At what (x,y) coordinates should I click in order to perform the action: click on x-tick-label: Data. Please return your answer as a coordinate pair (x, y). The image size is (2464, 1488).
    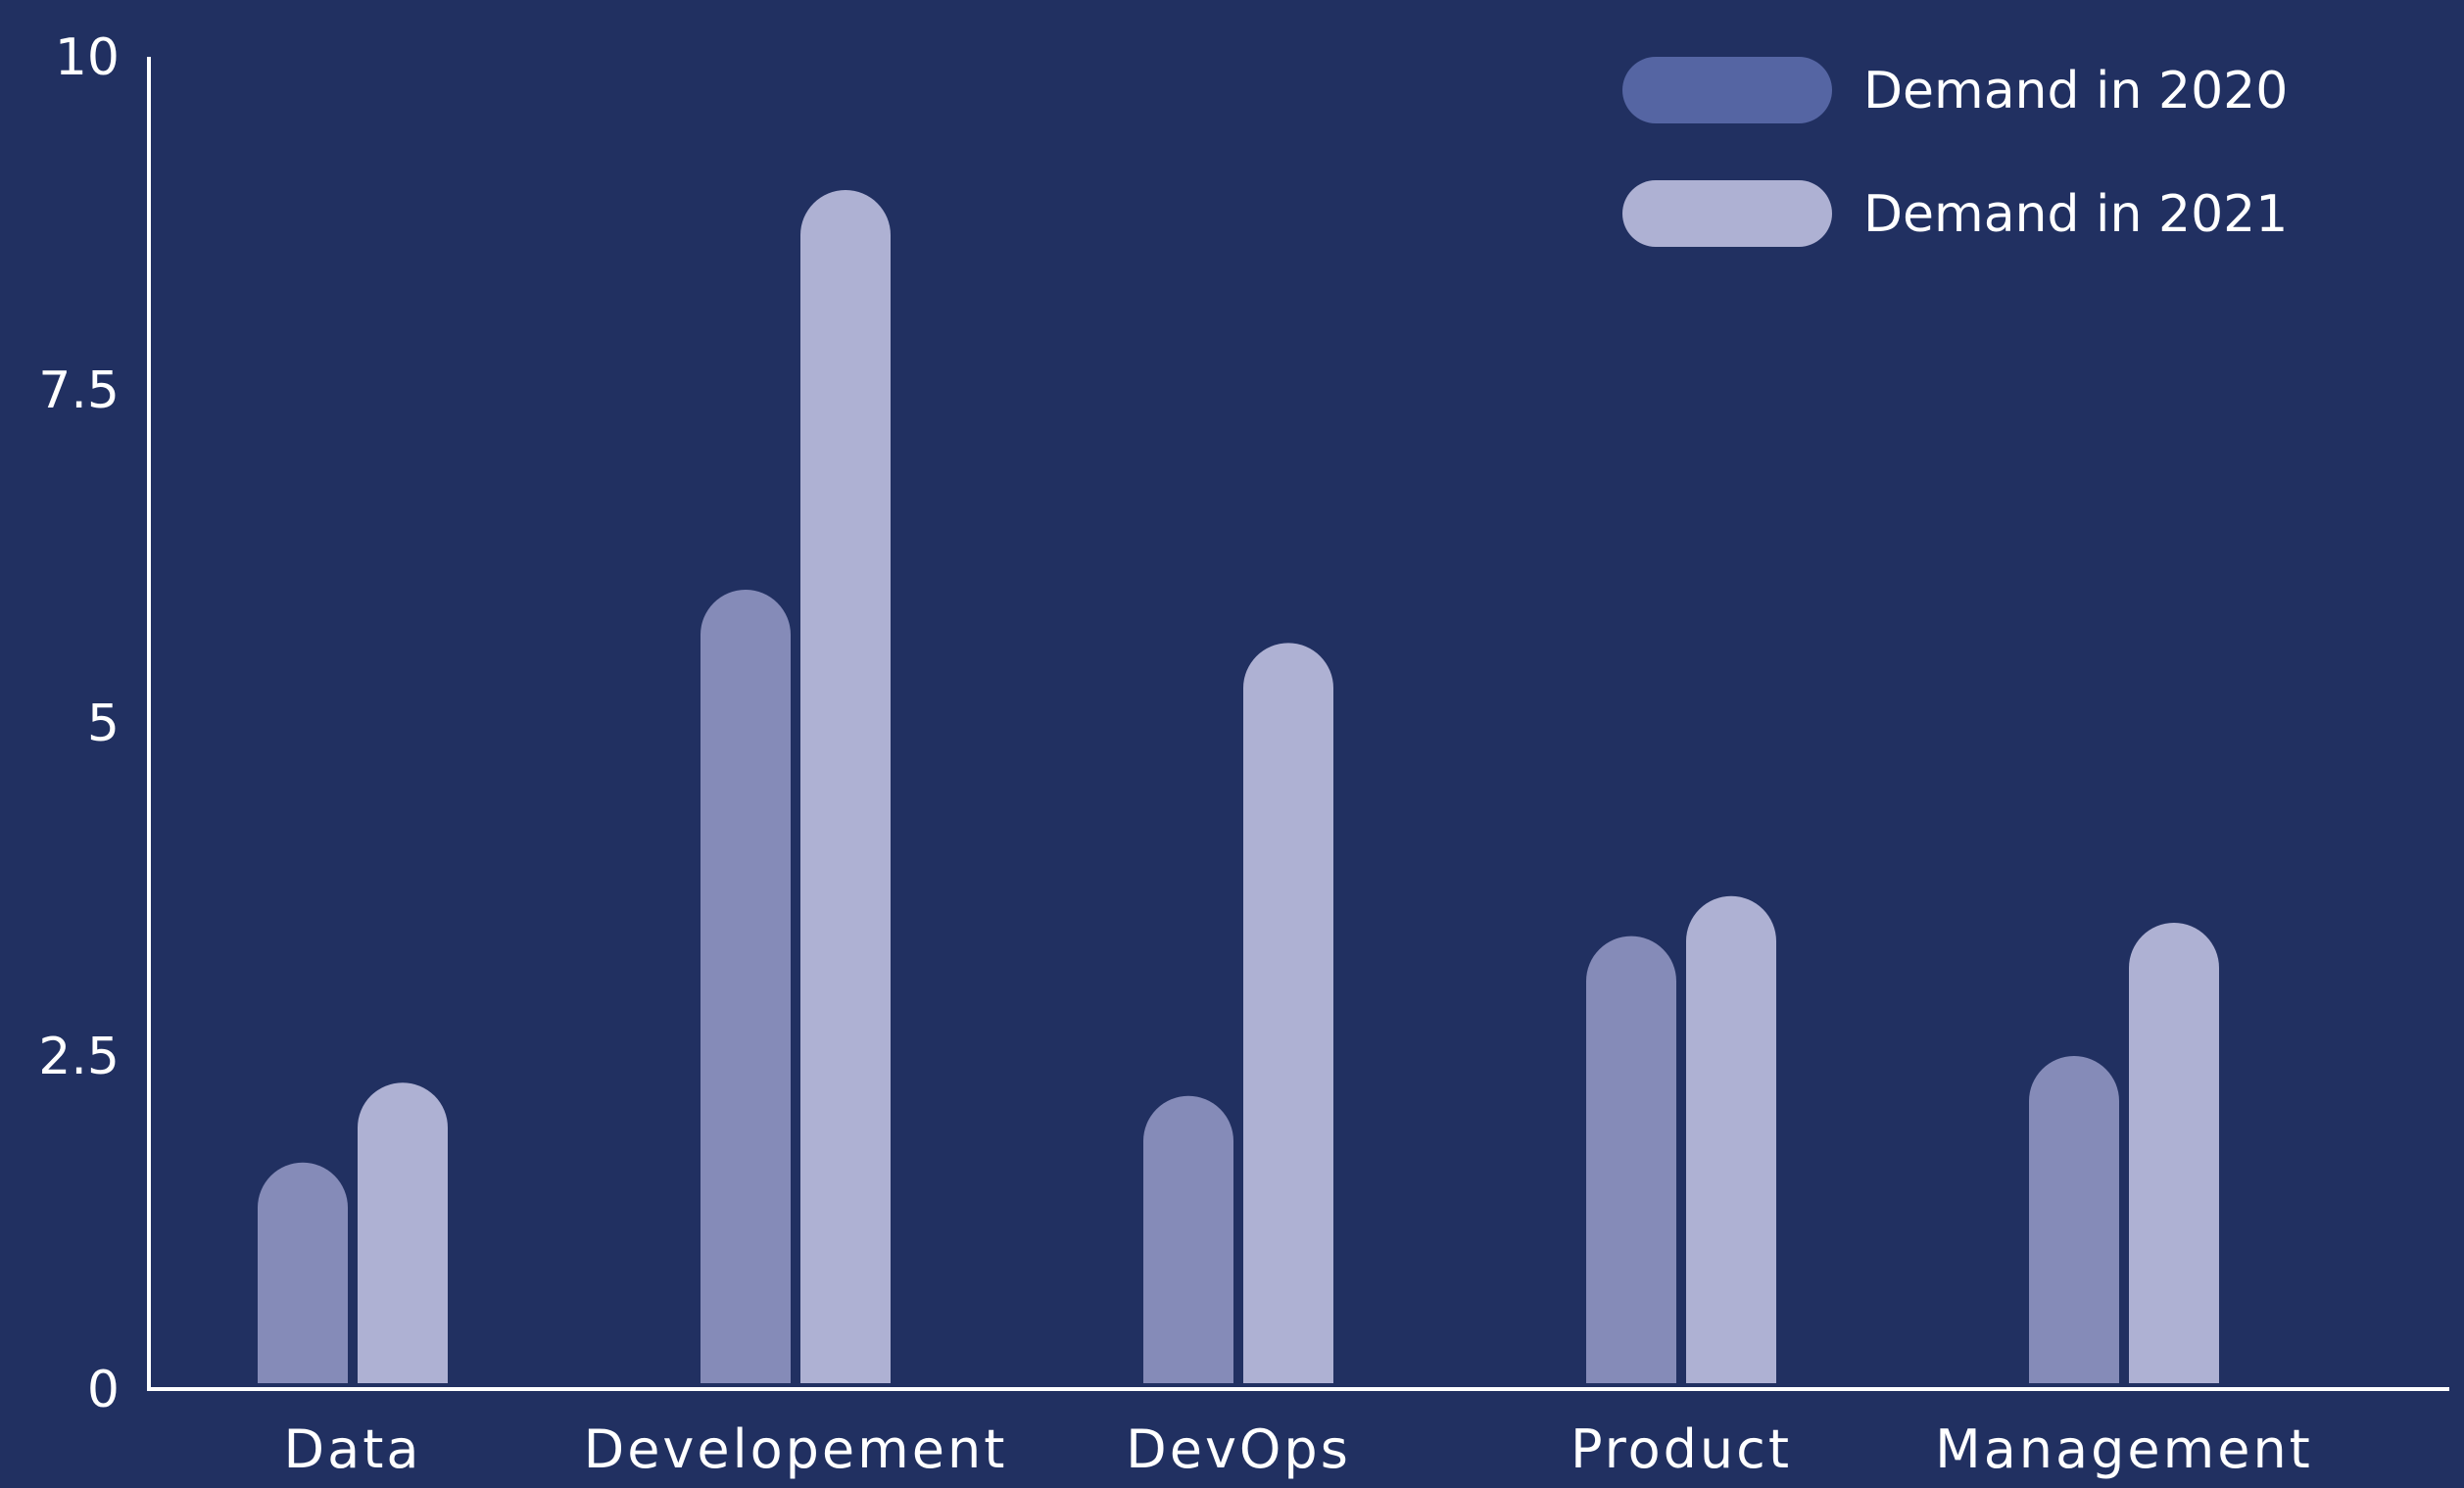
    Looking at the image, I should click on (353, 1449).